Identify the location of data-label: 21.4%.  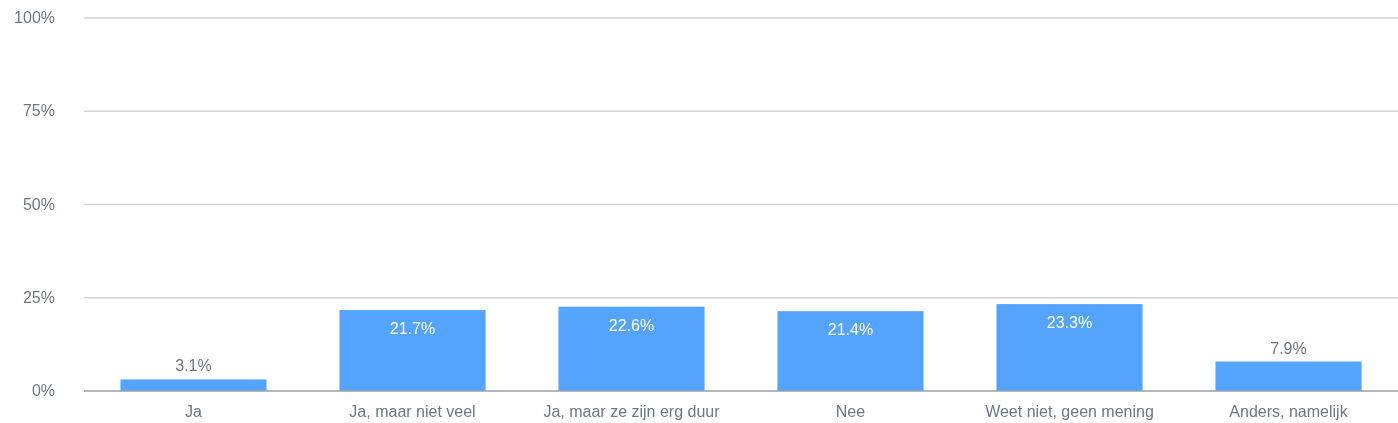
(850, 330).